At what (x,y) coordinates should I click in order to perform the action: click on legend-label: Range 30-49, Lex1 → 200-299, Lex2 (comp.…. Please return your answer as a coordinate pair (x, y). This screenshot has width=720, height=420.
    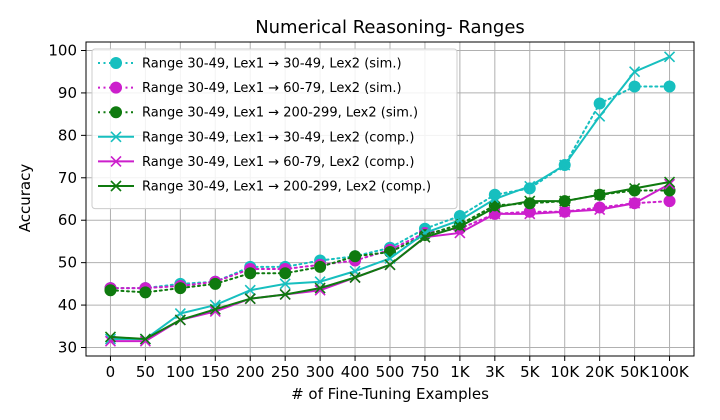
    Looking at the image, I should click on (286, 187).